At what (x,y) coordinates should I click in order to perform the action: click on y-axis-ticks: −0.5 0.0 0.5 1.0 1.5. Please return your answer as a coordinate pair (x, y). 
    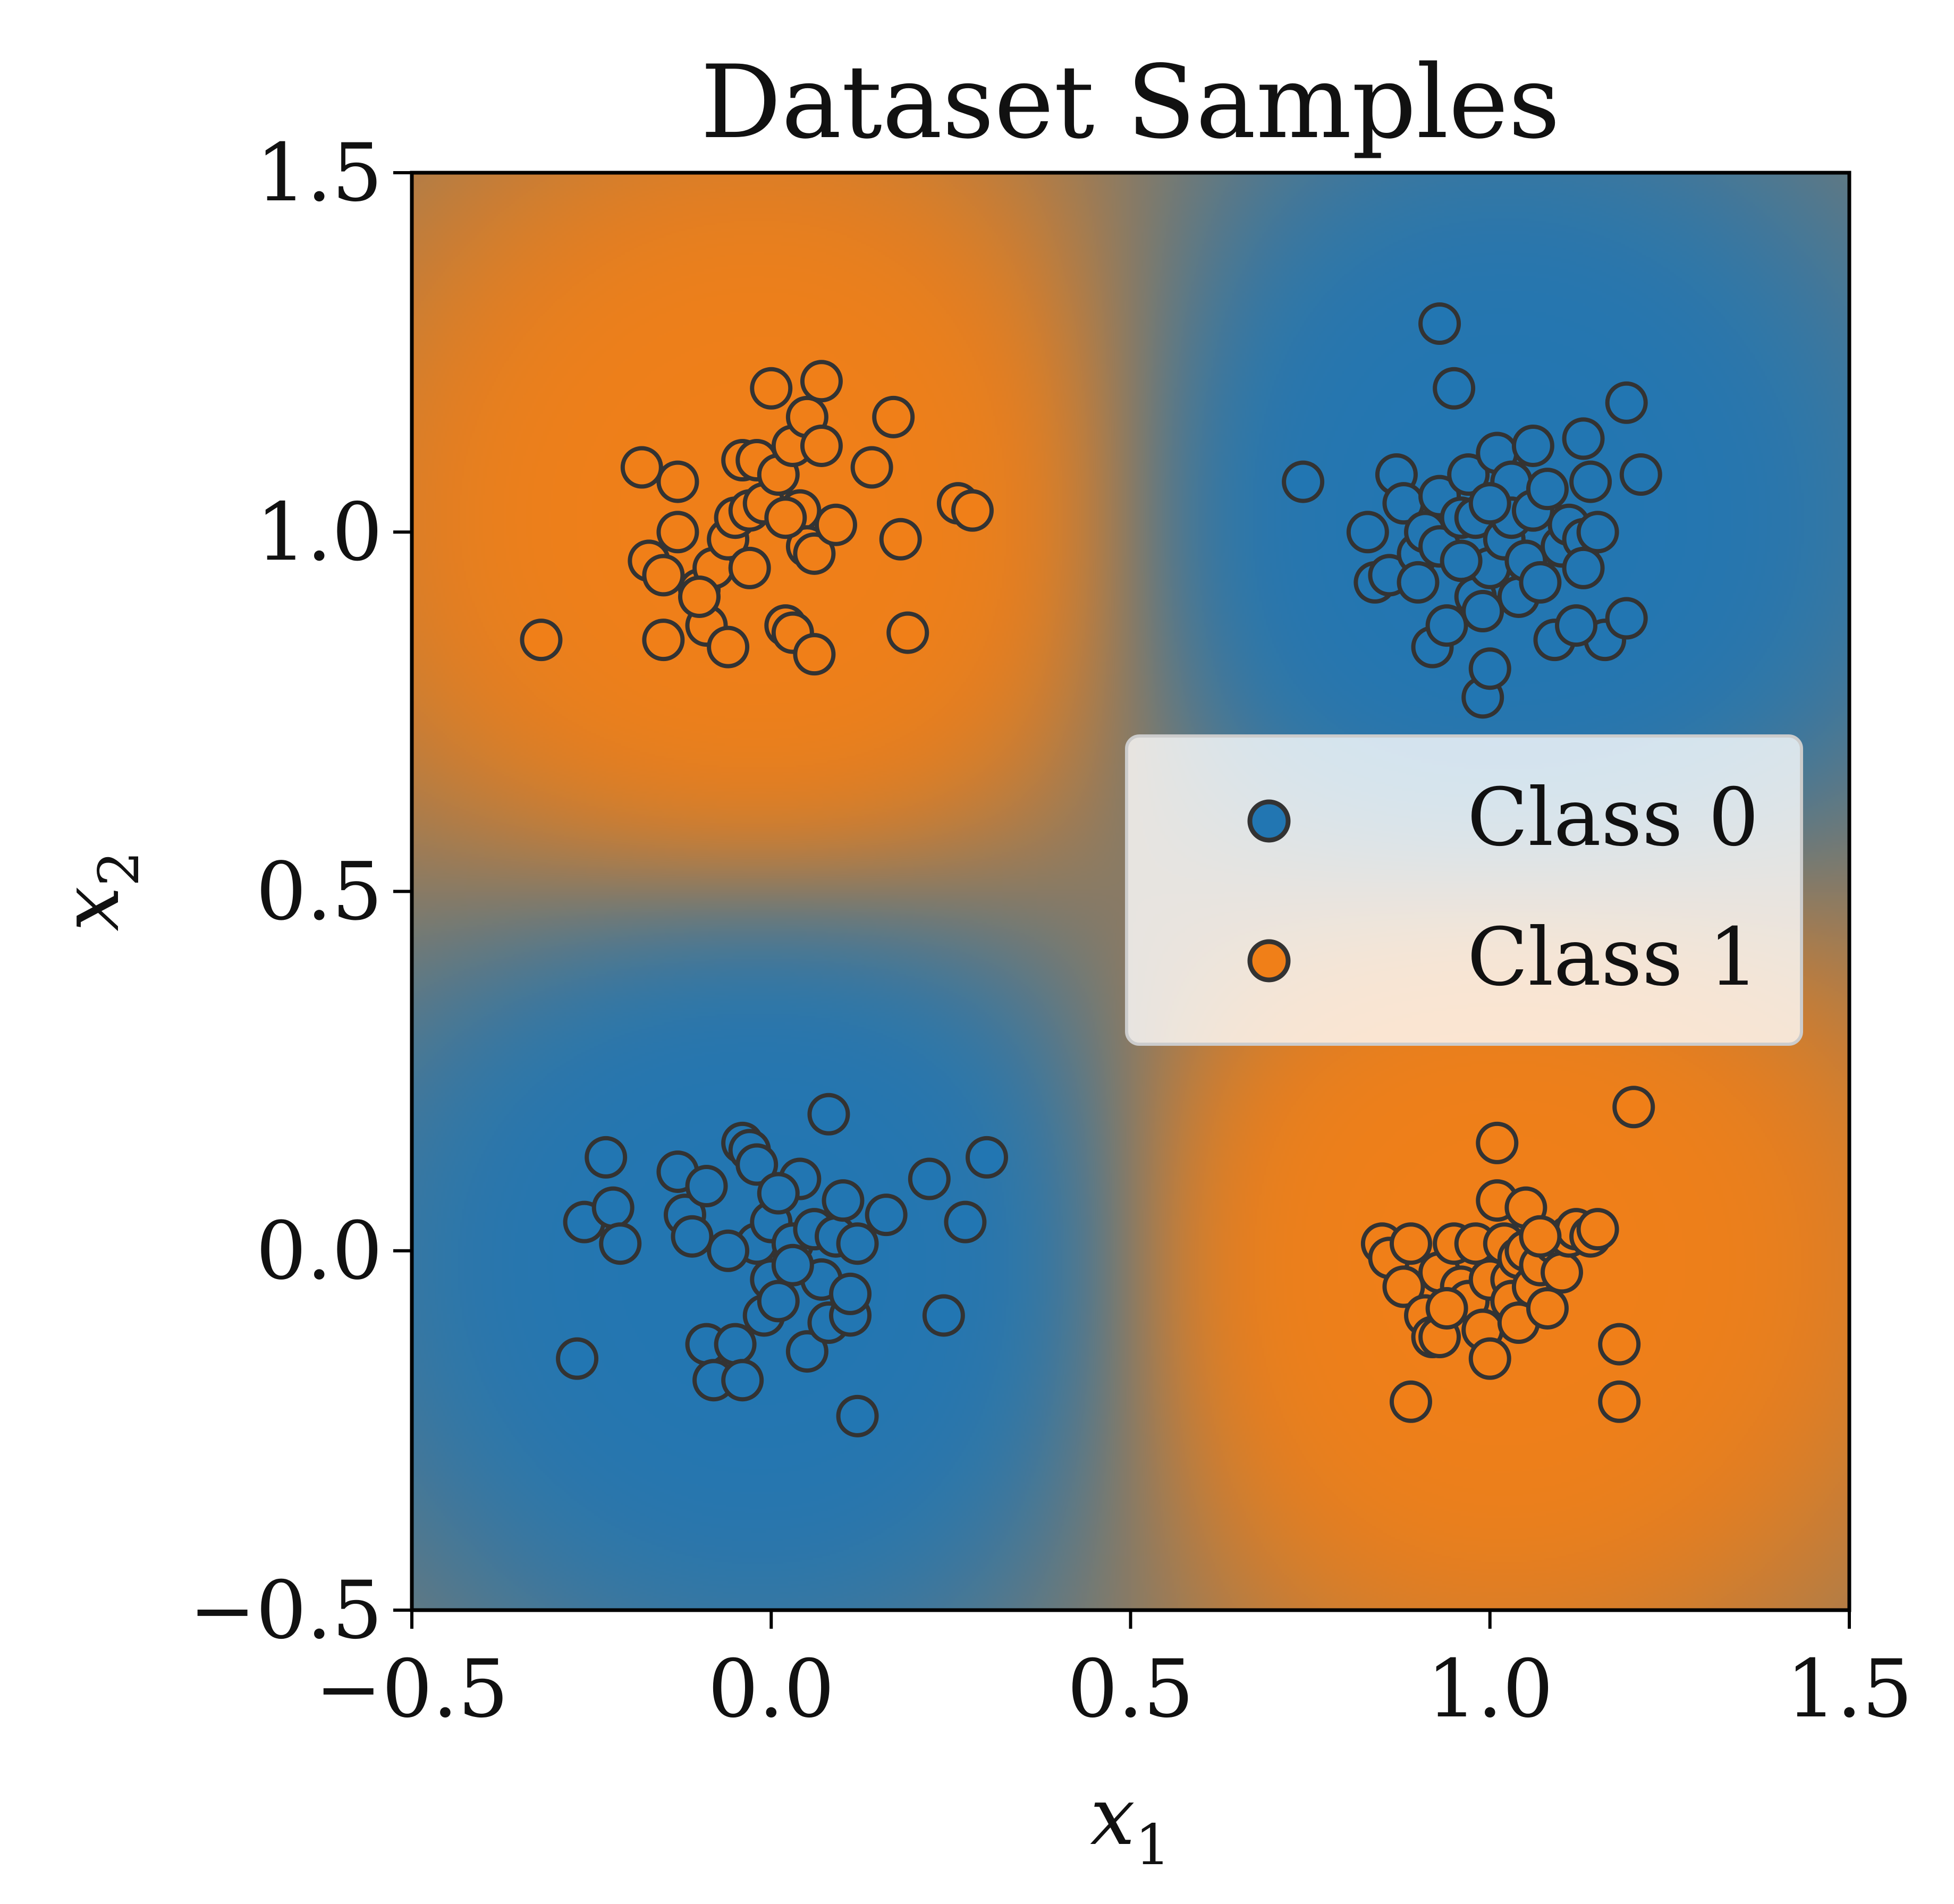
    Looking at the image, I should click on (300, 892).